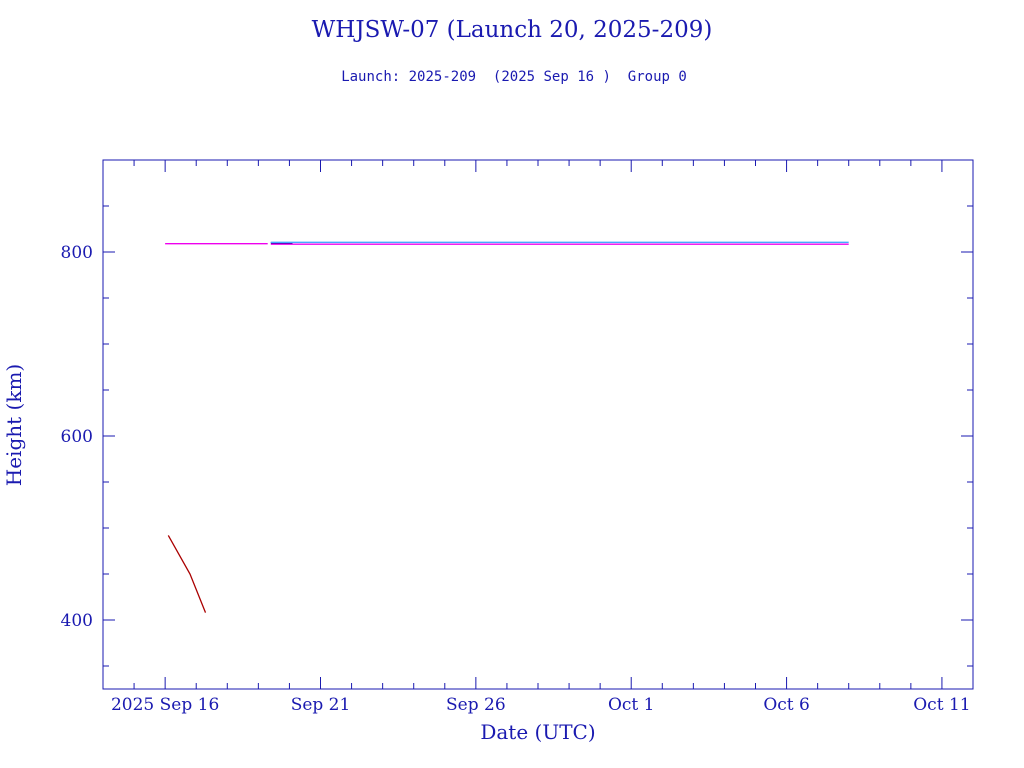 The width and height of the screenshot is (1024, 768). Describe the element at coordinates (321, 705) in the screenshot. I see `x-tick-label: Sep 21` at that location.